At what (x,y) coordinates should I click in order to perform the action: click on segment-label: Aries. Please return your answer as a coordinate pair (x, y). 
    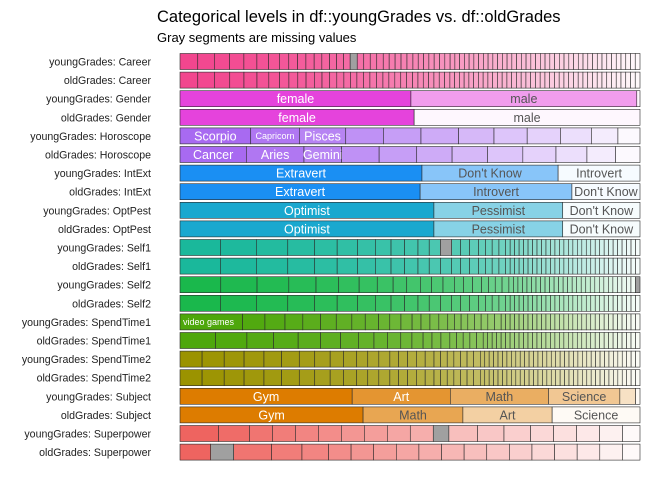
    Looking at the image, I should click on (275, 155).